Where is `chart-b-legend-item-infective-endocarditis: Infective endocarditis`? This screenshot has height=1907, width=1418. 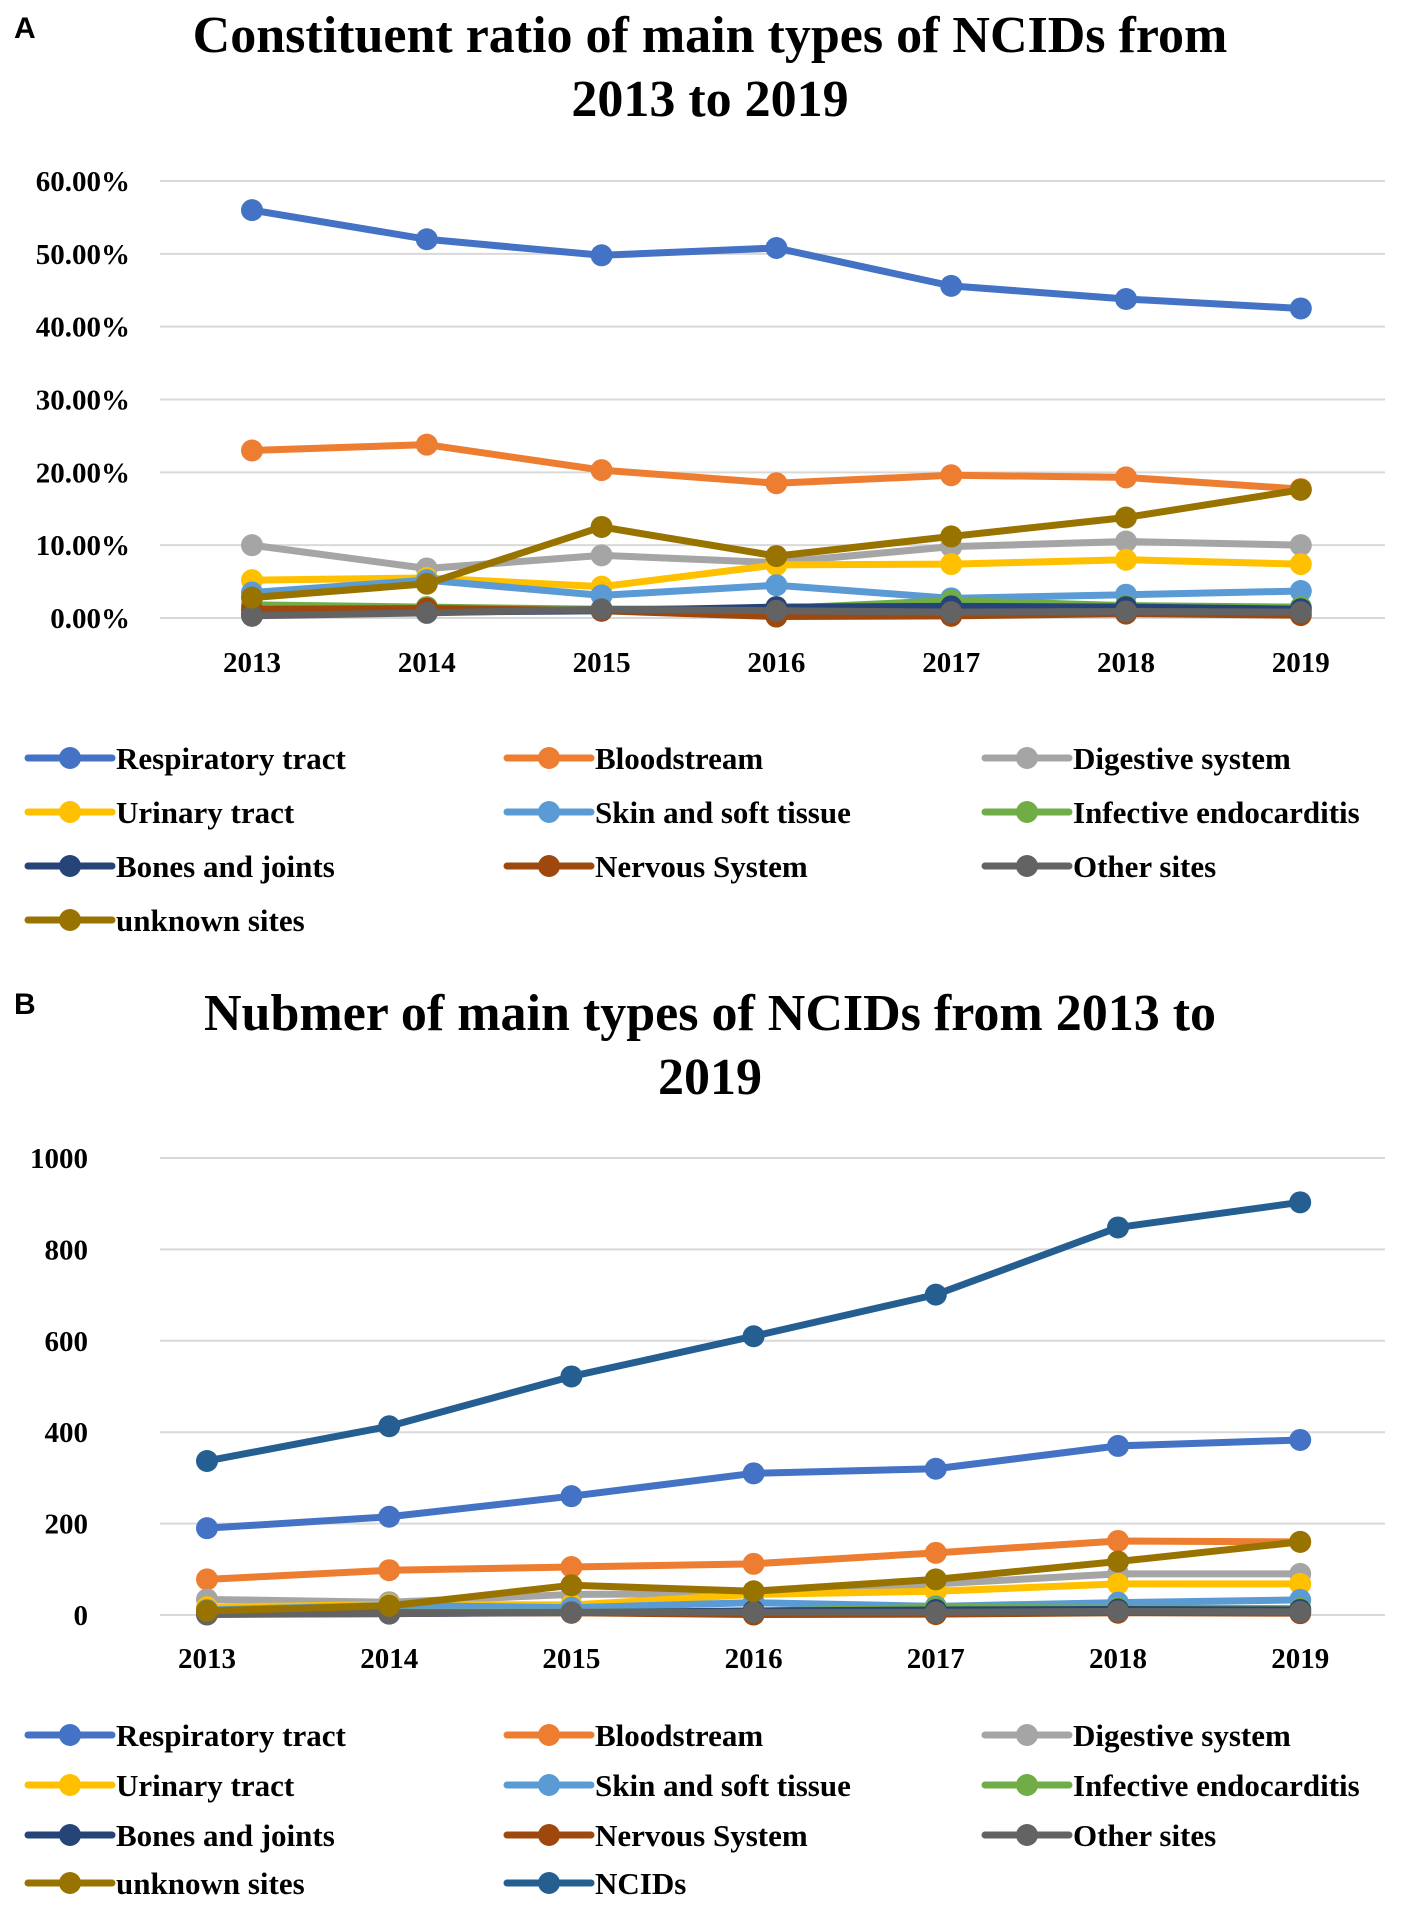 chart-b-legend-item-infective-endocarditis: Infective endocarditis is located at coordinates (1170, 1785).